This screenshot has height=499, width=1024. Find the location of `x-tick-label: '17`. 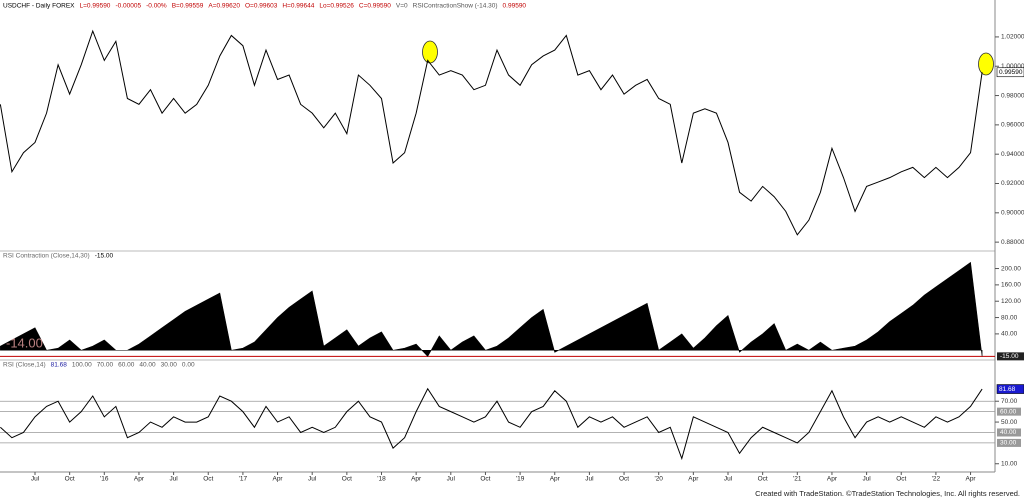

x-tick-label: '17 is located at coordinates (243, 479).